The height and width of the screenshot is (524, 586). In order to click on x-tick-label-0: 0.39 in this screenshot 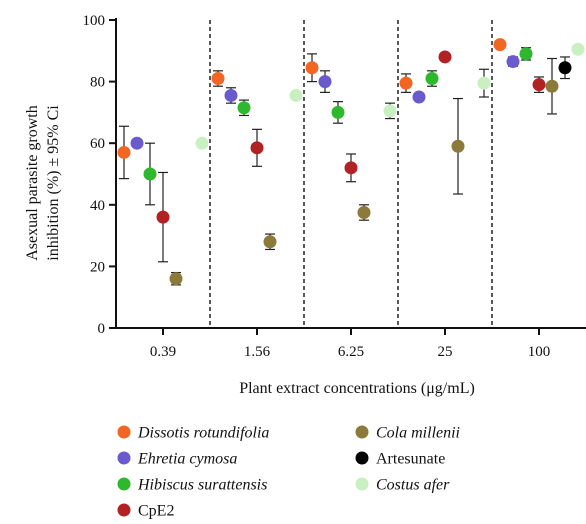, I will do `click(163, 352)`.